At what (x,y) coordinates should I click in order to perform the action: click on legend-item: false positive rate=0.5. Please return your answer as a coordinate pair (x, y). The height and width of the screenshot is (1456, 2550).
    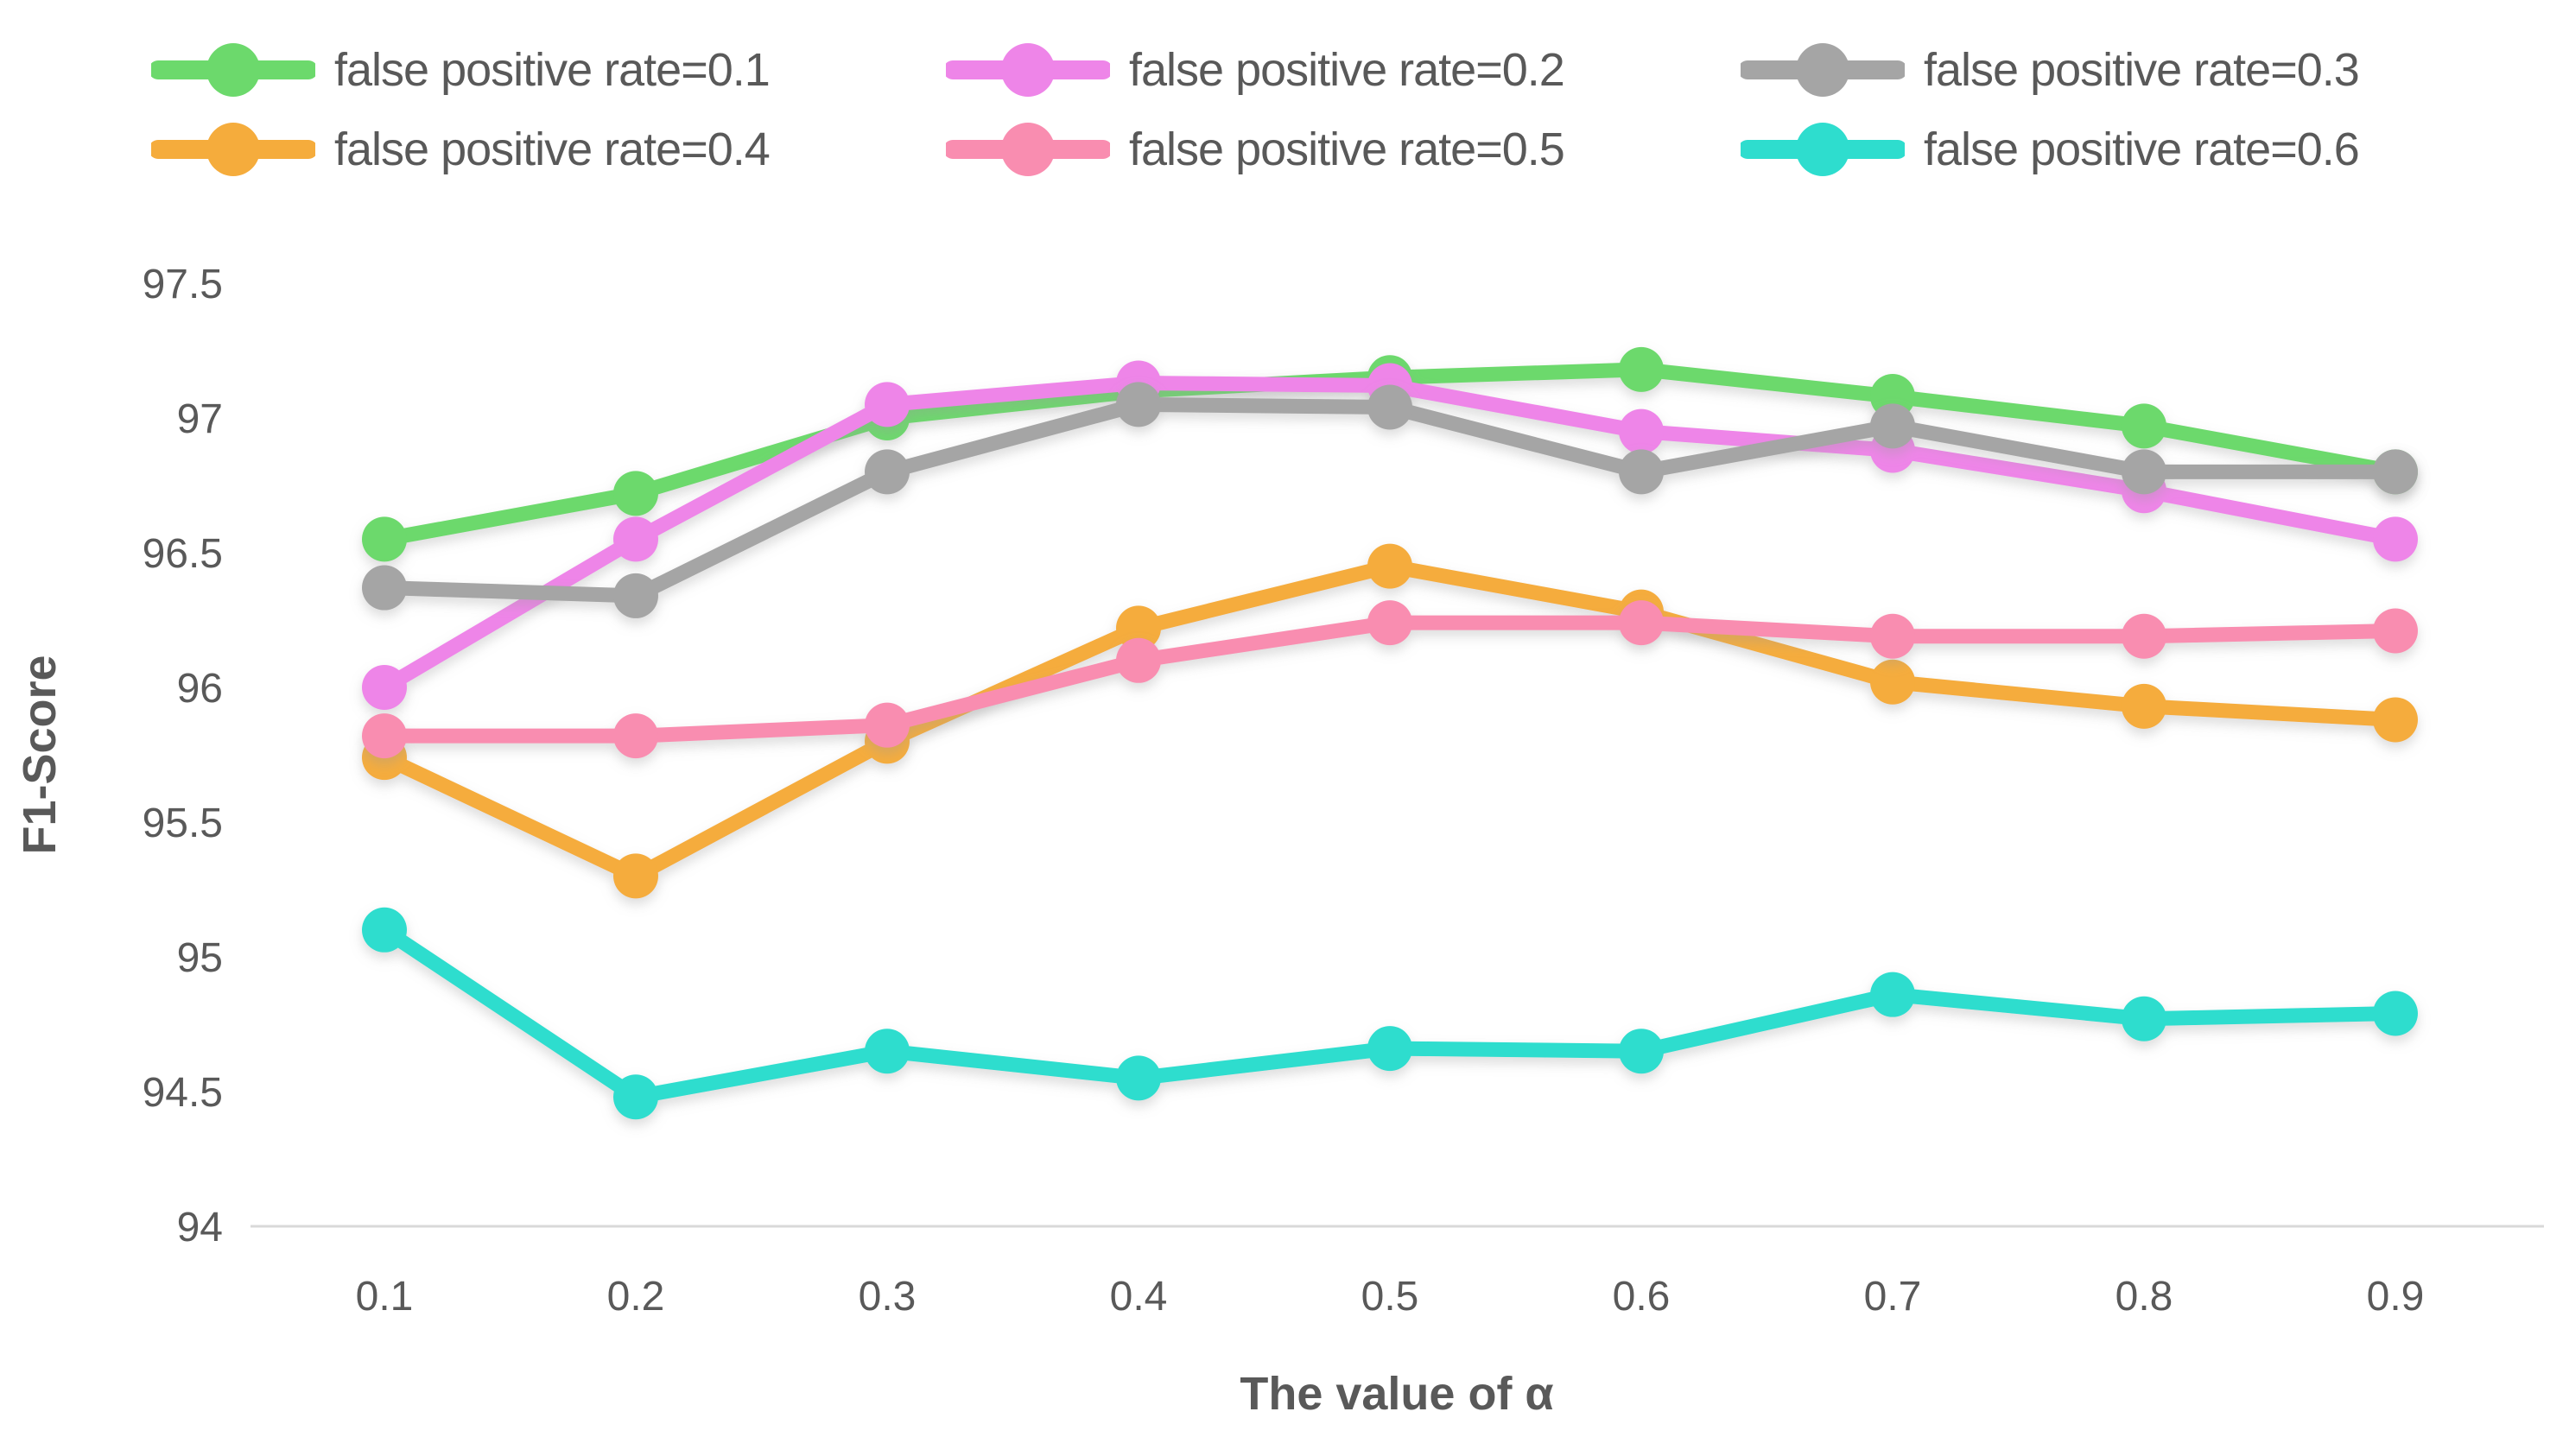
    Looking at the image, I should click on (1343, 149).